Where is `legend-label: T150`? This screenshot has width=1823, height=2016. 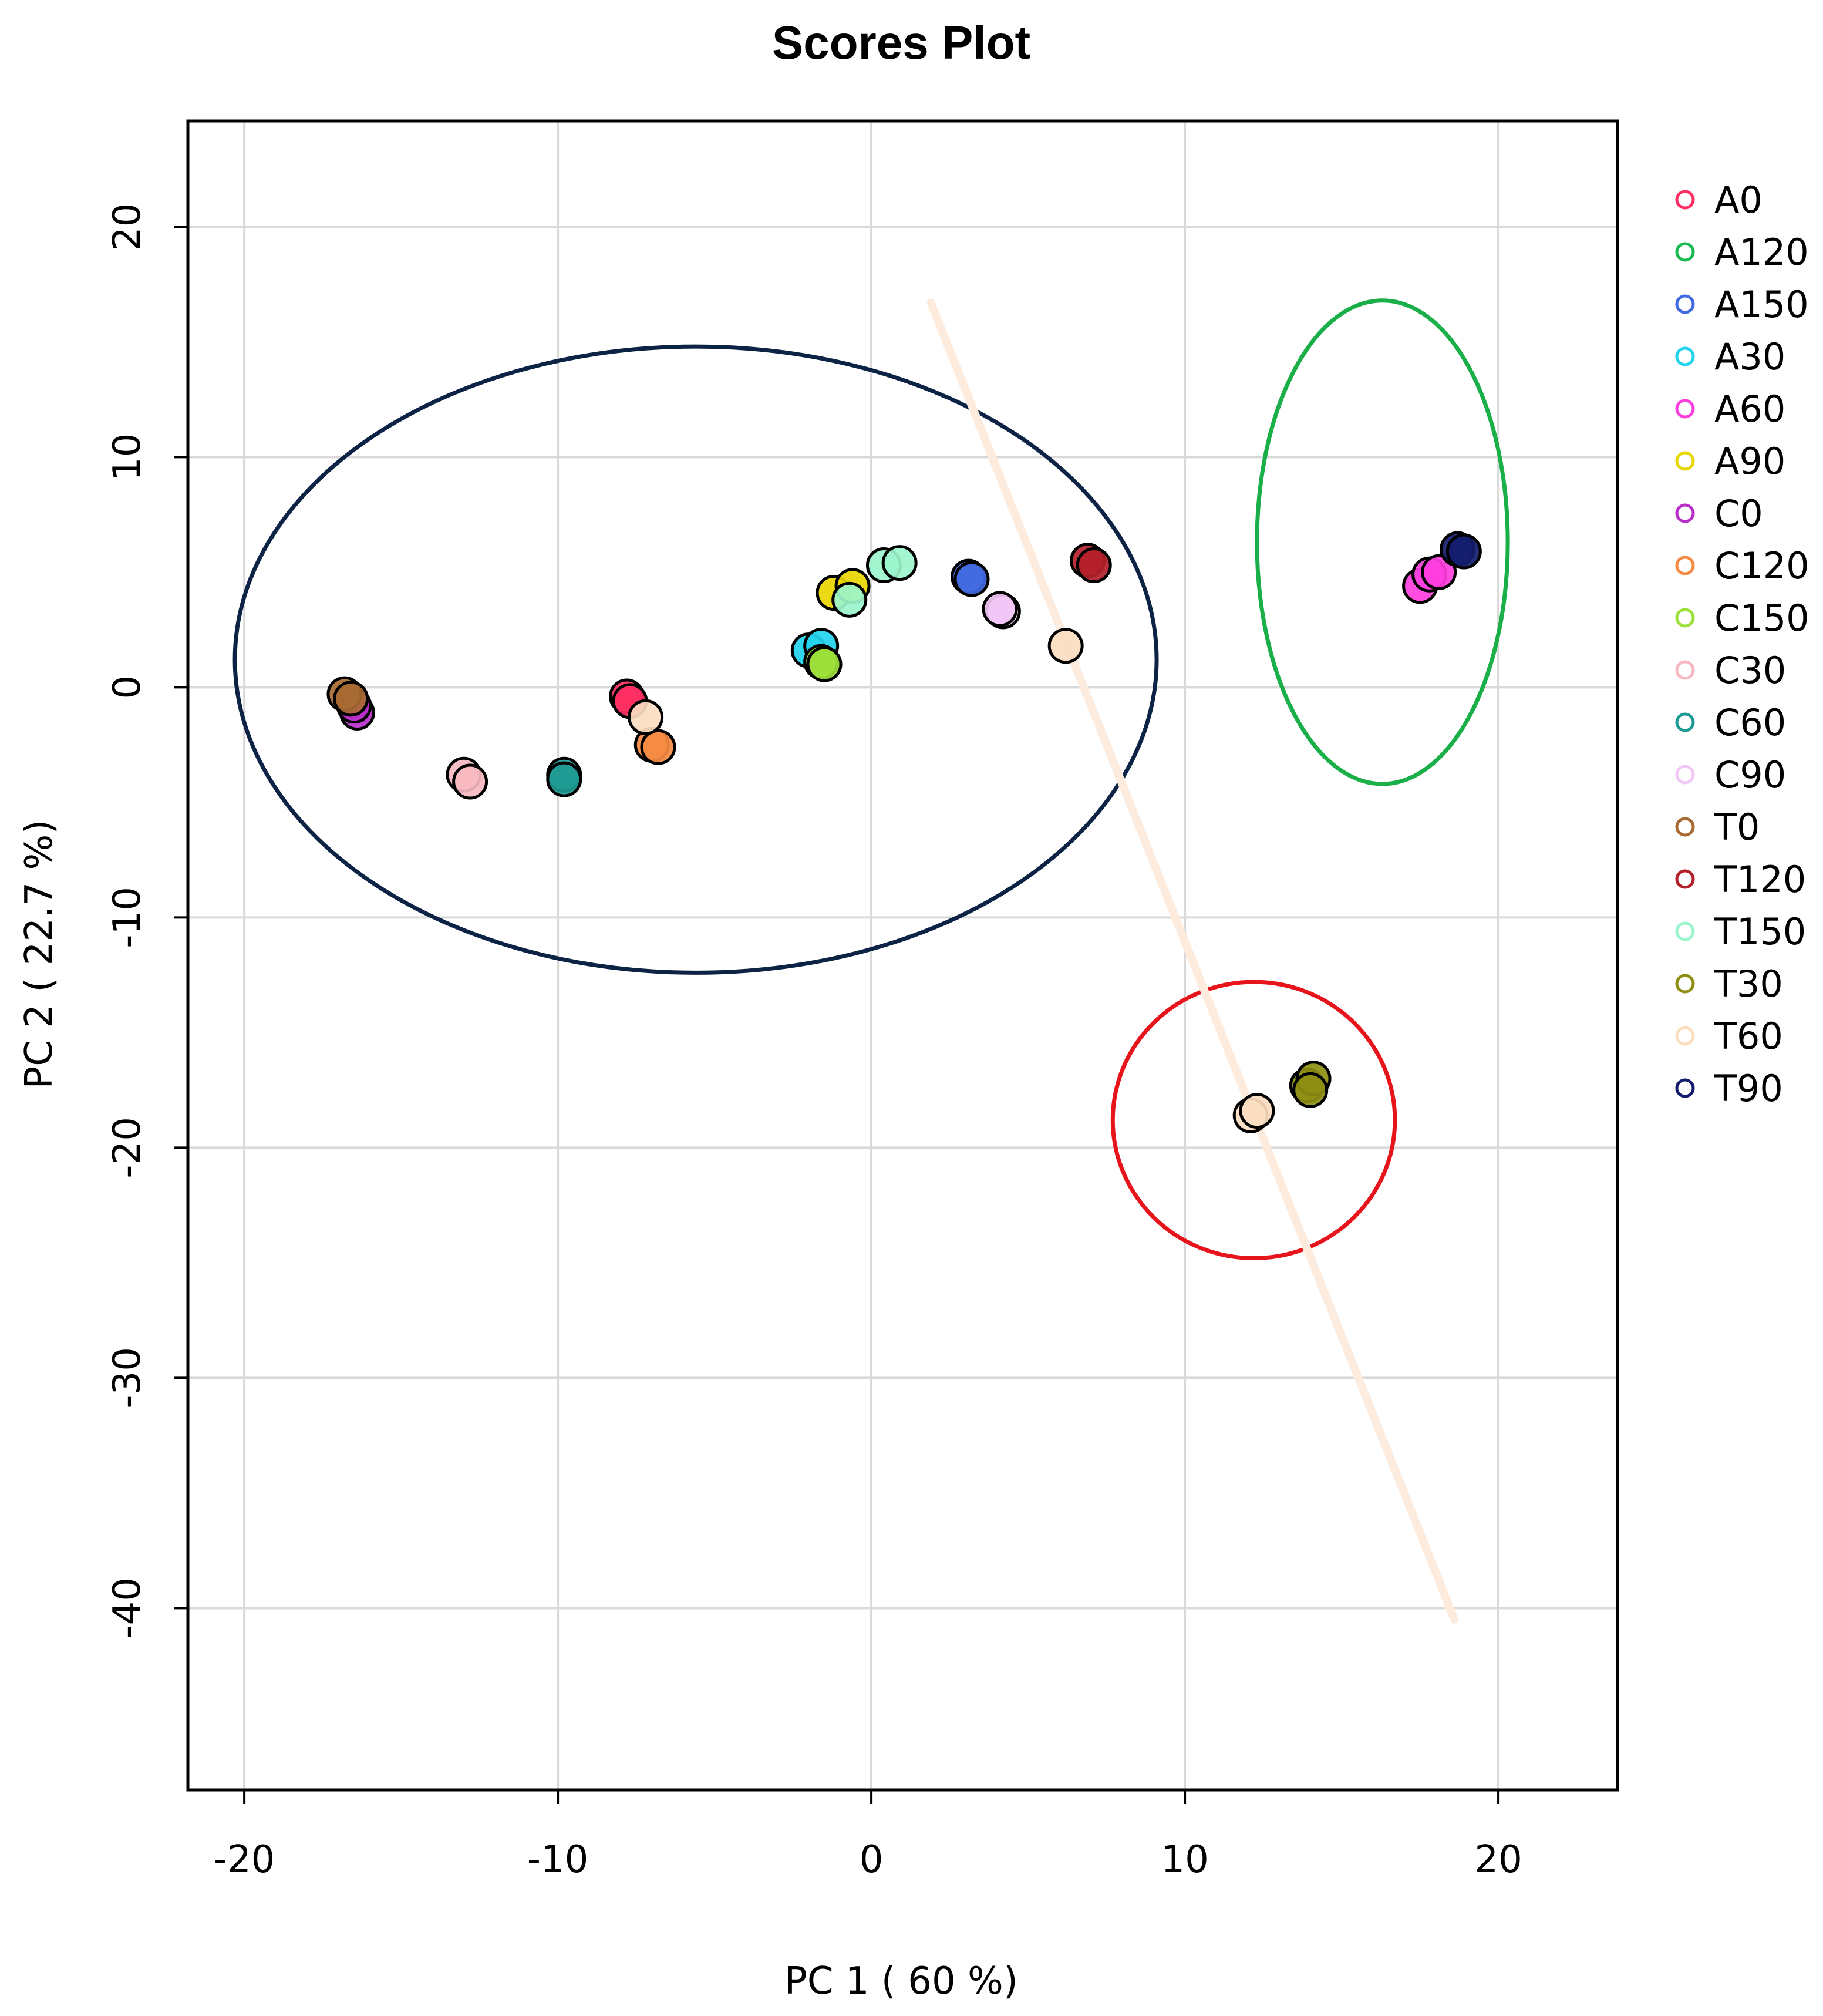 legend-label: T150 is located at coordinates (1760, 931).